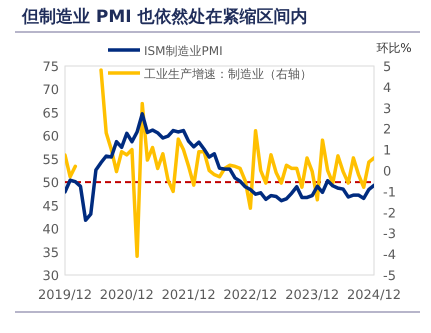 The width and height of the screenshot is (431, 333). I want to click on x-tick-label: 2019/12, so click(65, 295).